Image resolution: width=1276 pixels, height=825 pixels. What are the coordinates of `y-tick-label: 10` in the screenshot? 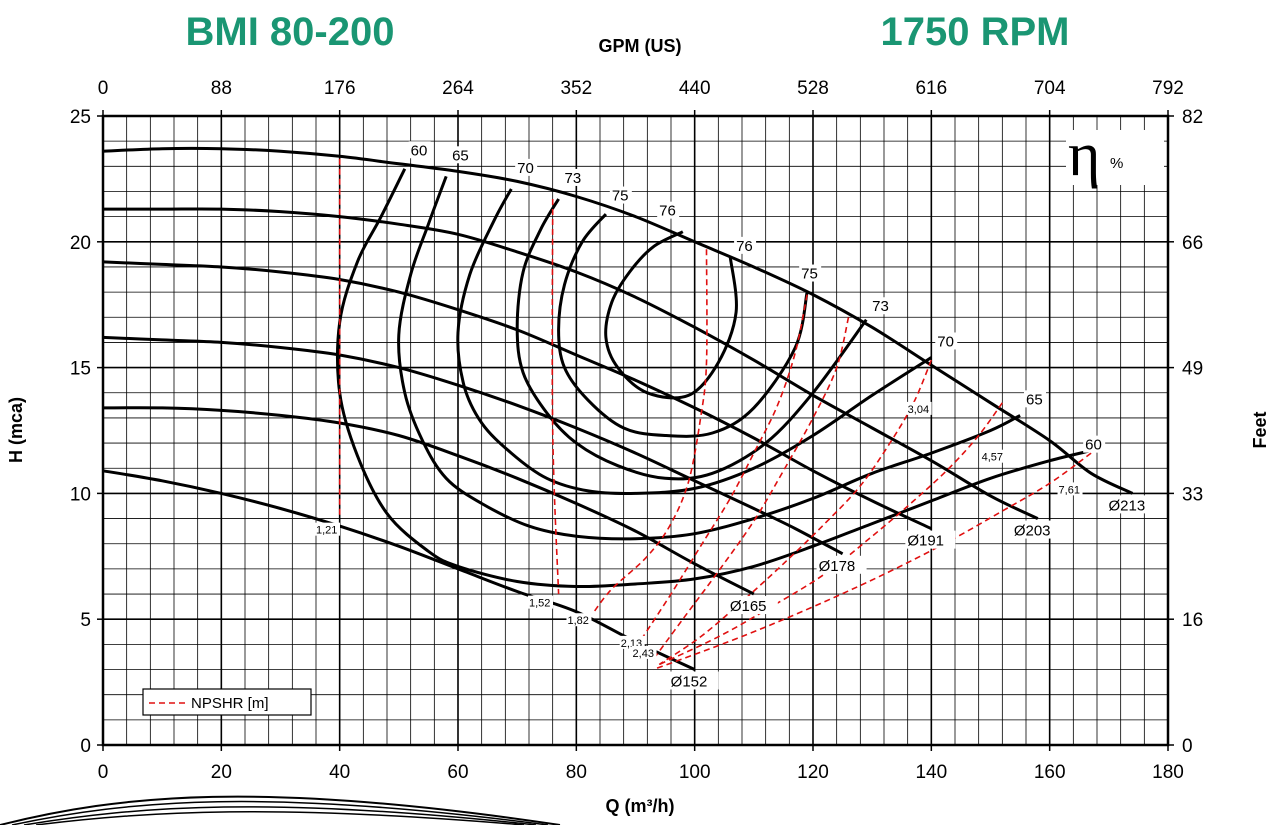 It's located at (80, 494).